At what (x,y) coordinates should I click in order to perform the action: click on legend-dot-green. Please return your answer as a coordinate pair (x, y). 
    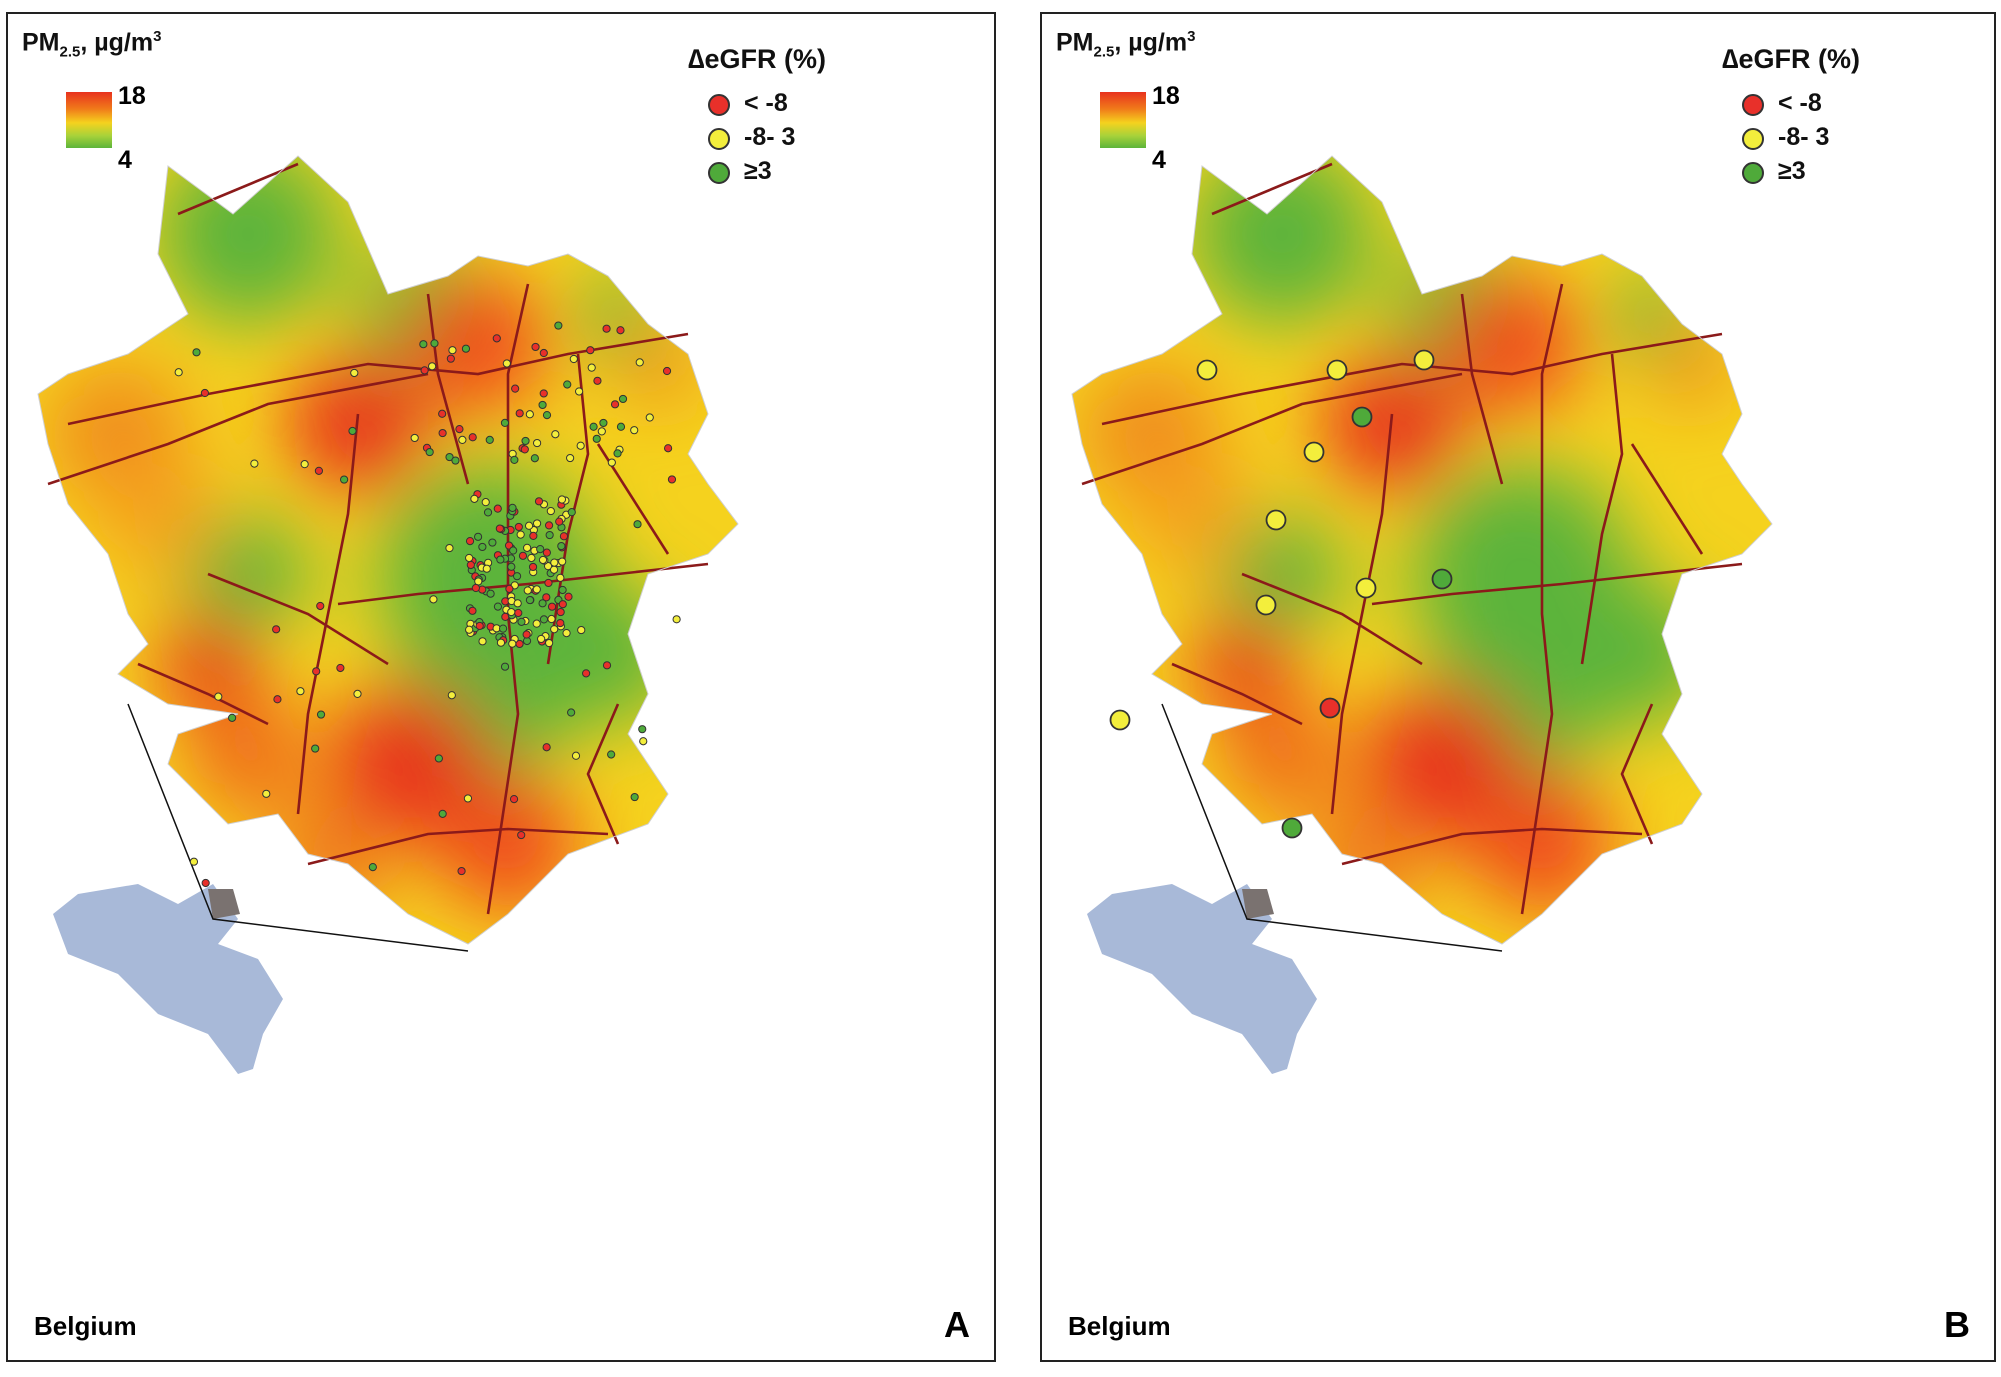
    Looking at the image, I should click on (719, 173).